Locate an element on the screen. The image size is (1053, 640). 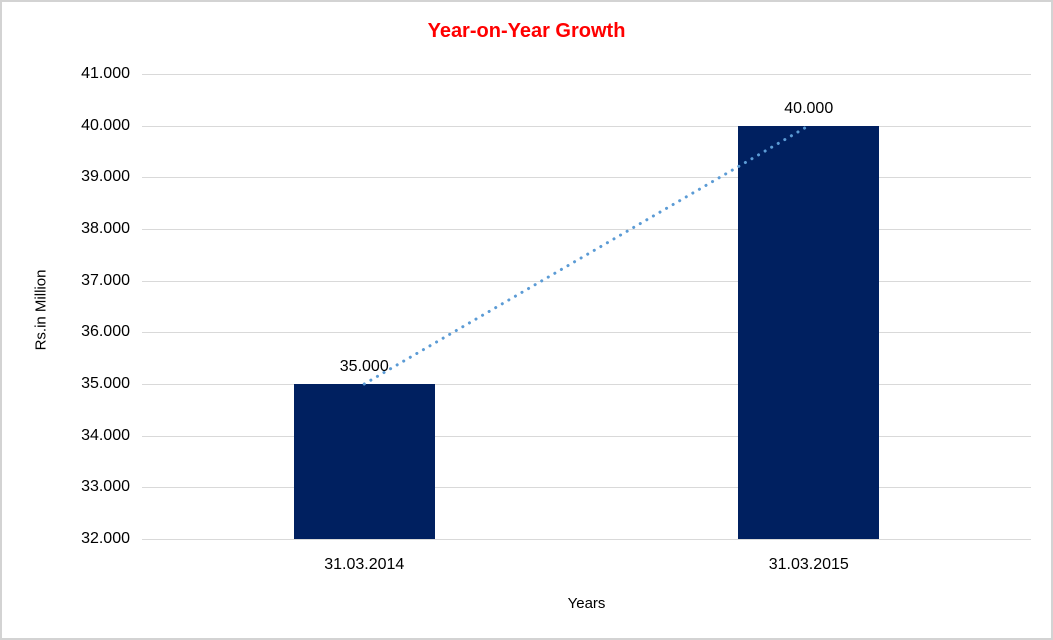
y-tick-label: 36.000 is located at coordinates (105, 332).